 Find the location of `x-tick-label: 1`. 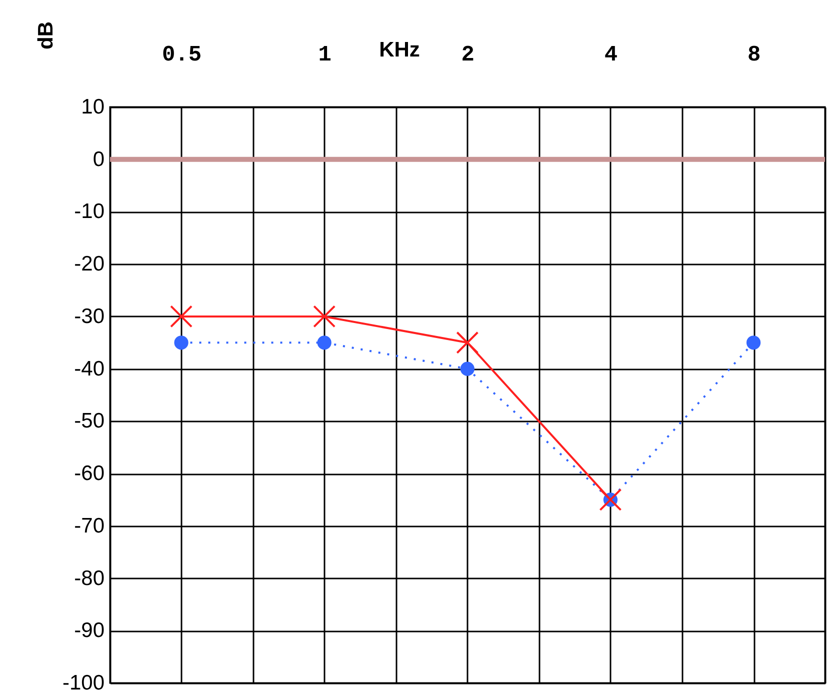

x-tick-label: 1 is located at coordinates (325, 55).